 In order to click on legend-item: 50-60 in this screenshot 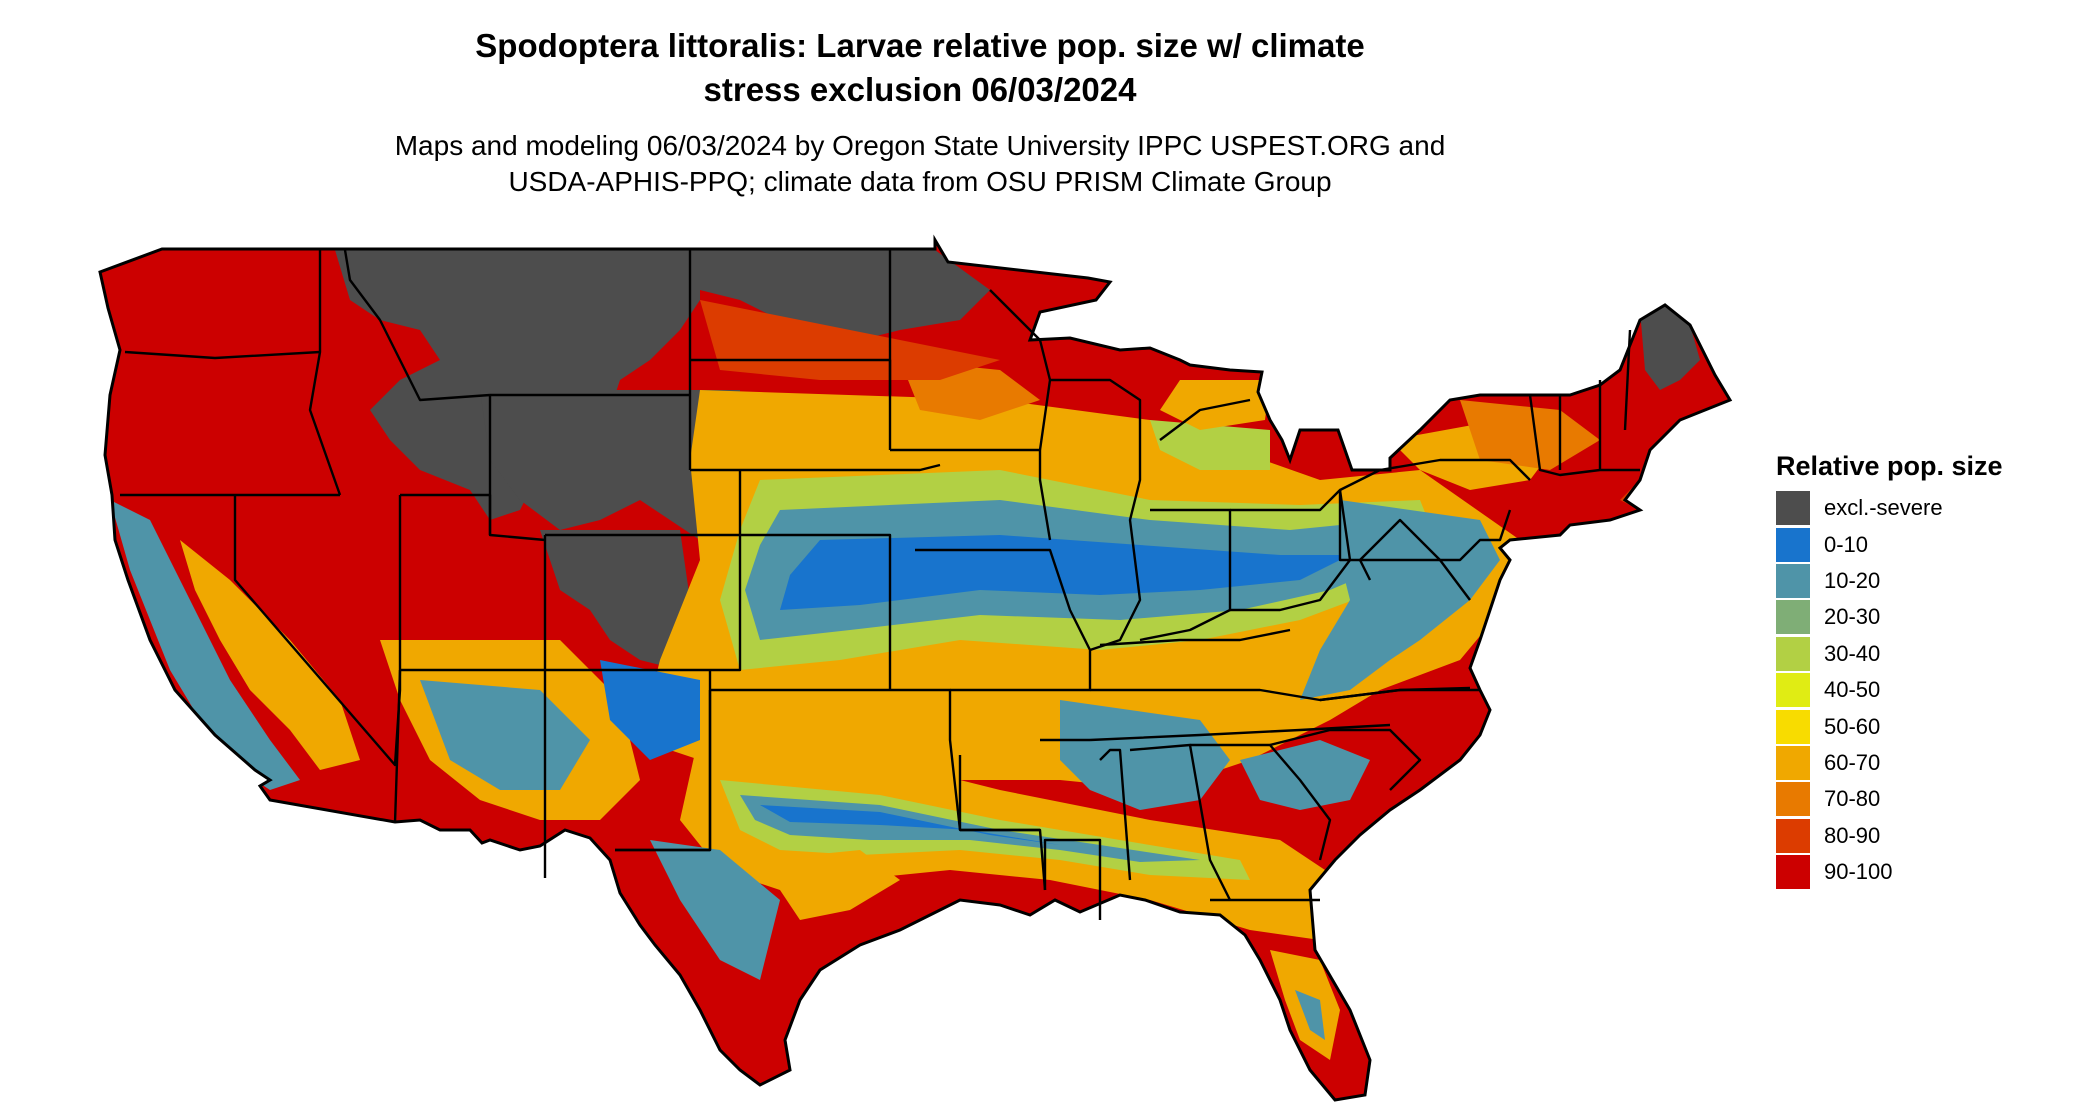, I will do `click(1889, 726)`.